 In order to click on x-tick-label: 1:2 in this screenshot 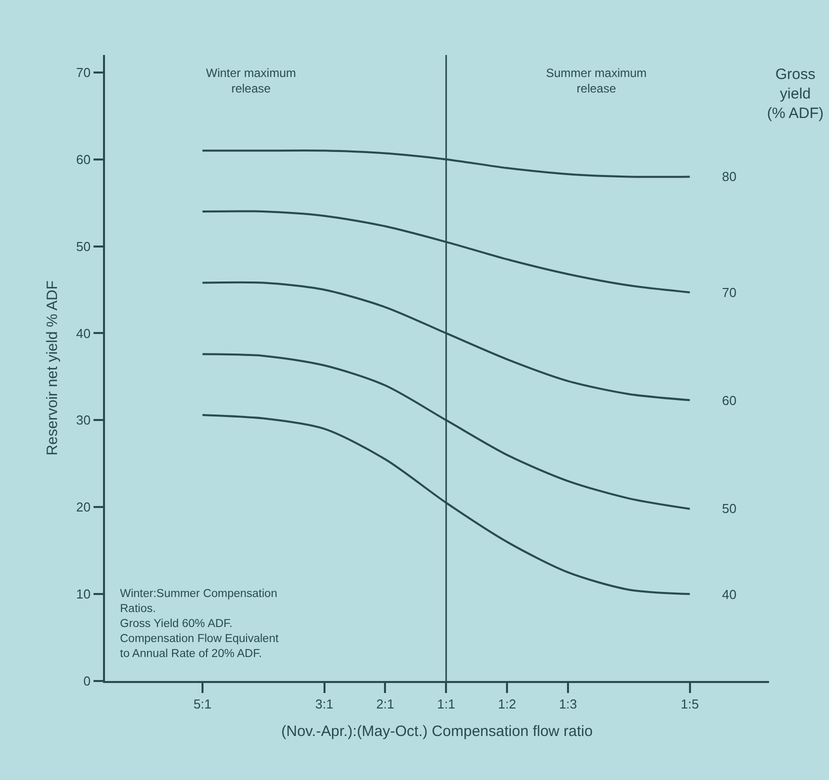, I will do `click(507, 704)`.